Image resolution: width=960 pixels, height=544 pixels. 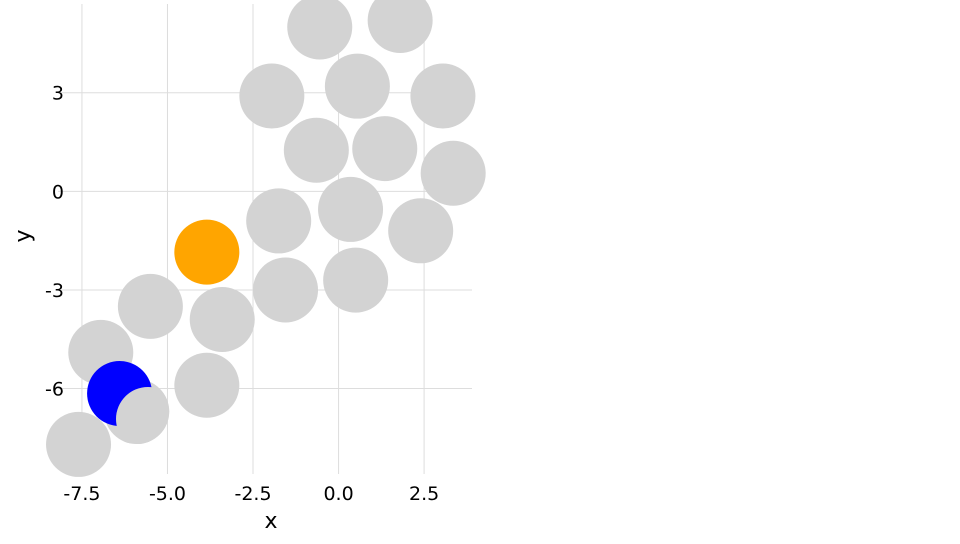 What do you see at coordinates (270, 521) in the screenshot?
I see `x-axis-label: x` at bounding box center [270, 521].